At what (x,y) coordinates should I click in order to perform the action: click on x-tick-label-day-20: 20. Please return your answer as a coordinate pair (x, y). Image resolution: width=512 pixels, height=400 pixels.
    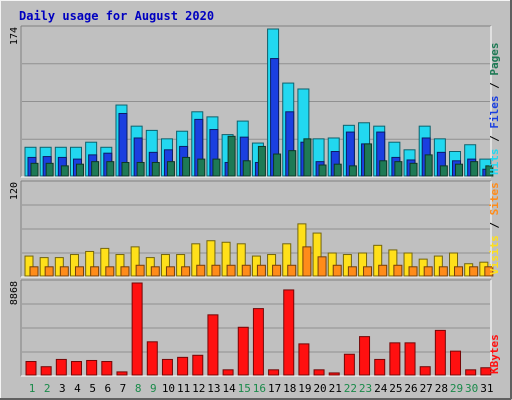
    Looking at the image, I should click on (319, 388).